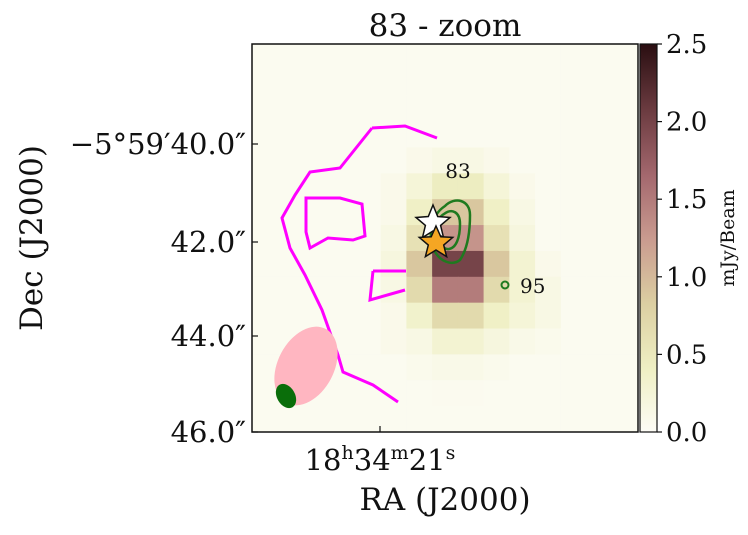 The image size is (748, 535). I want to click on y-axis-label: Dec (J2000), so click(32, 238).